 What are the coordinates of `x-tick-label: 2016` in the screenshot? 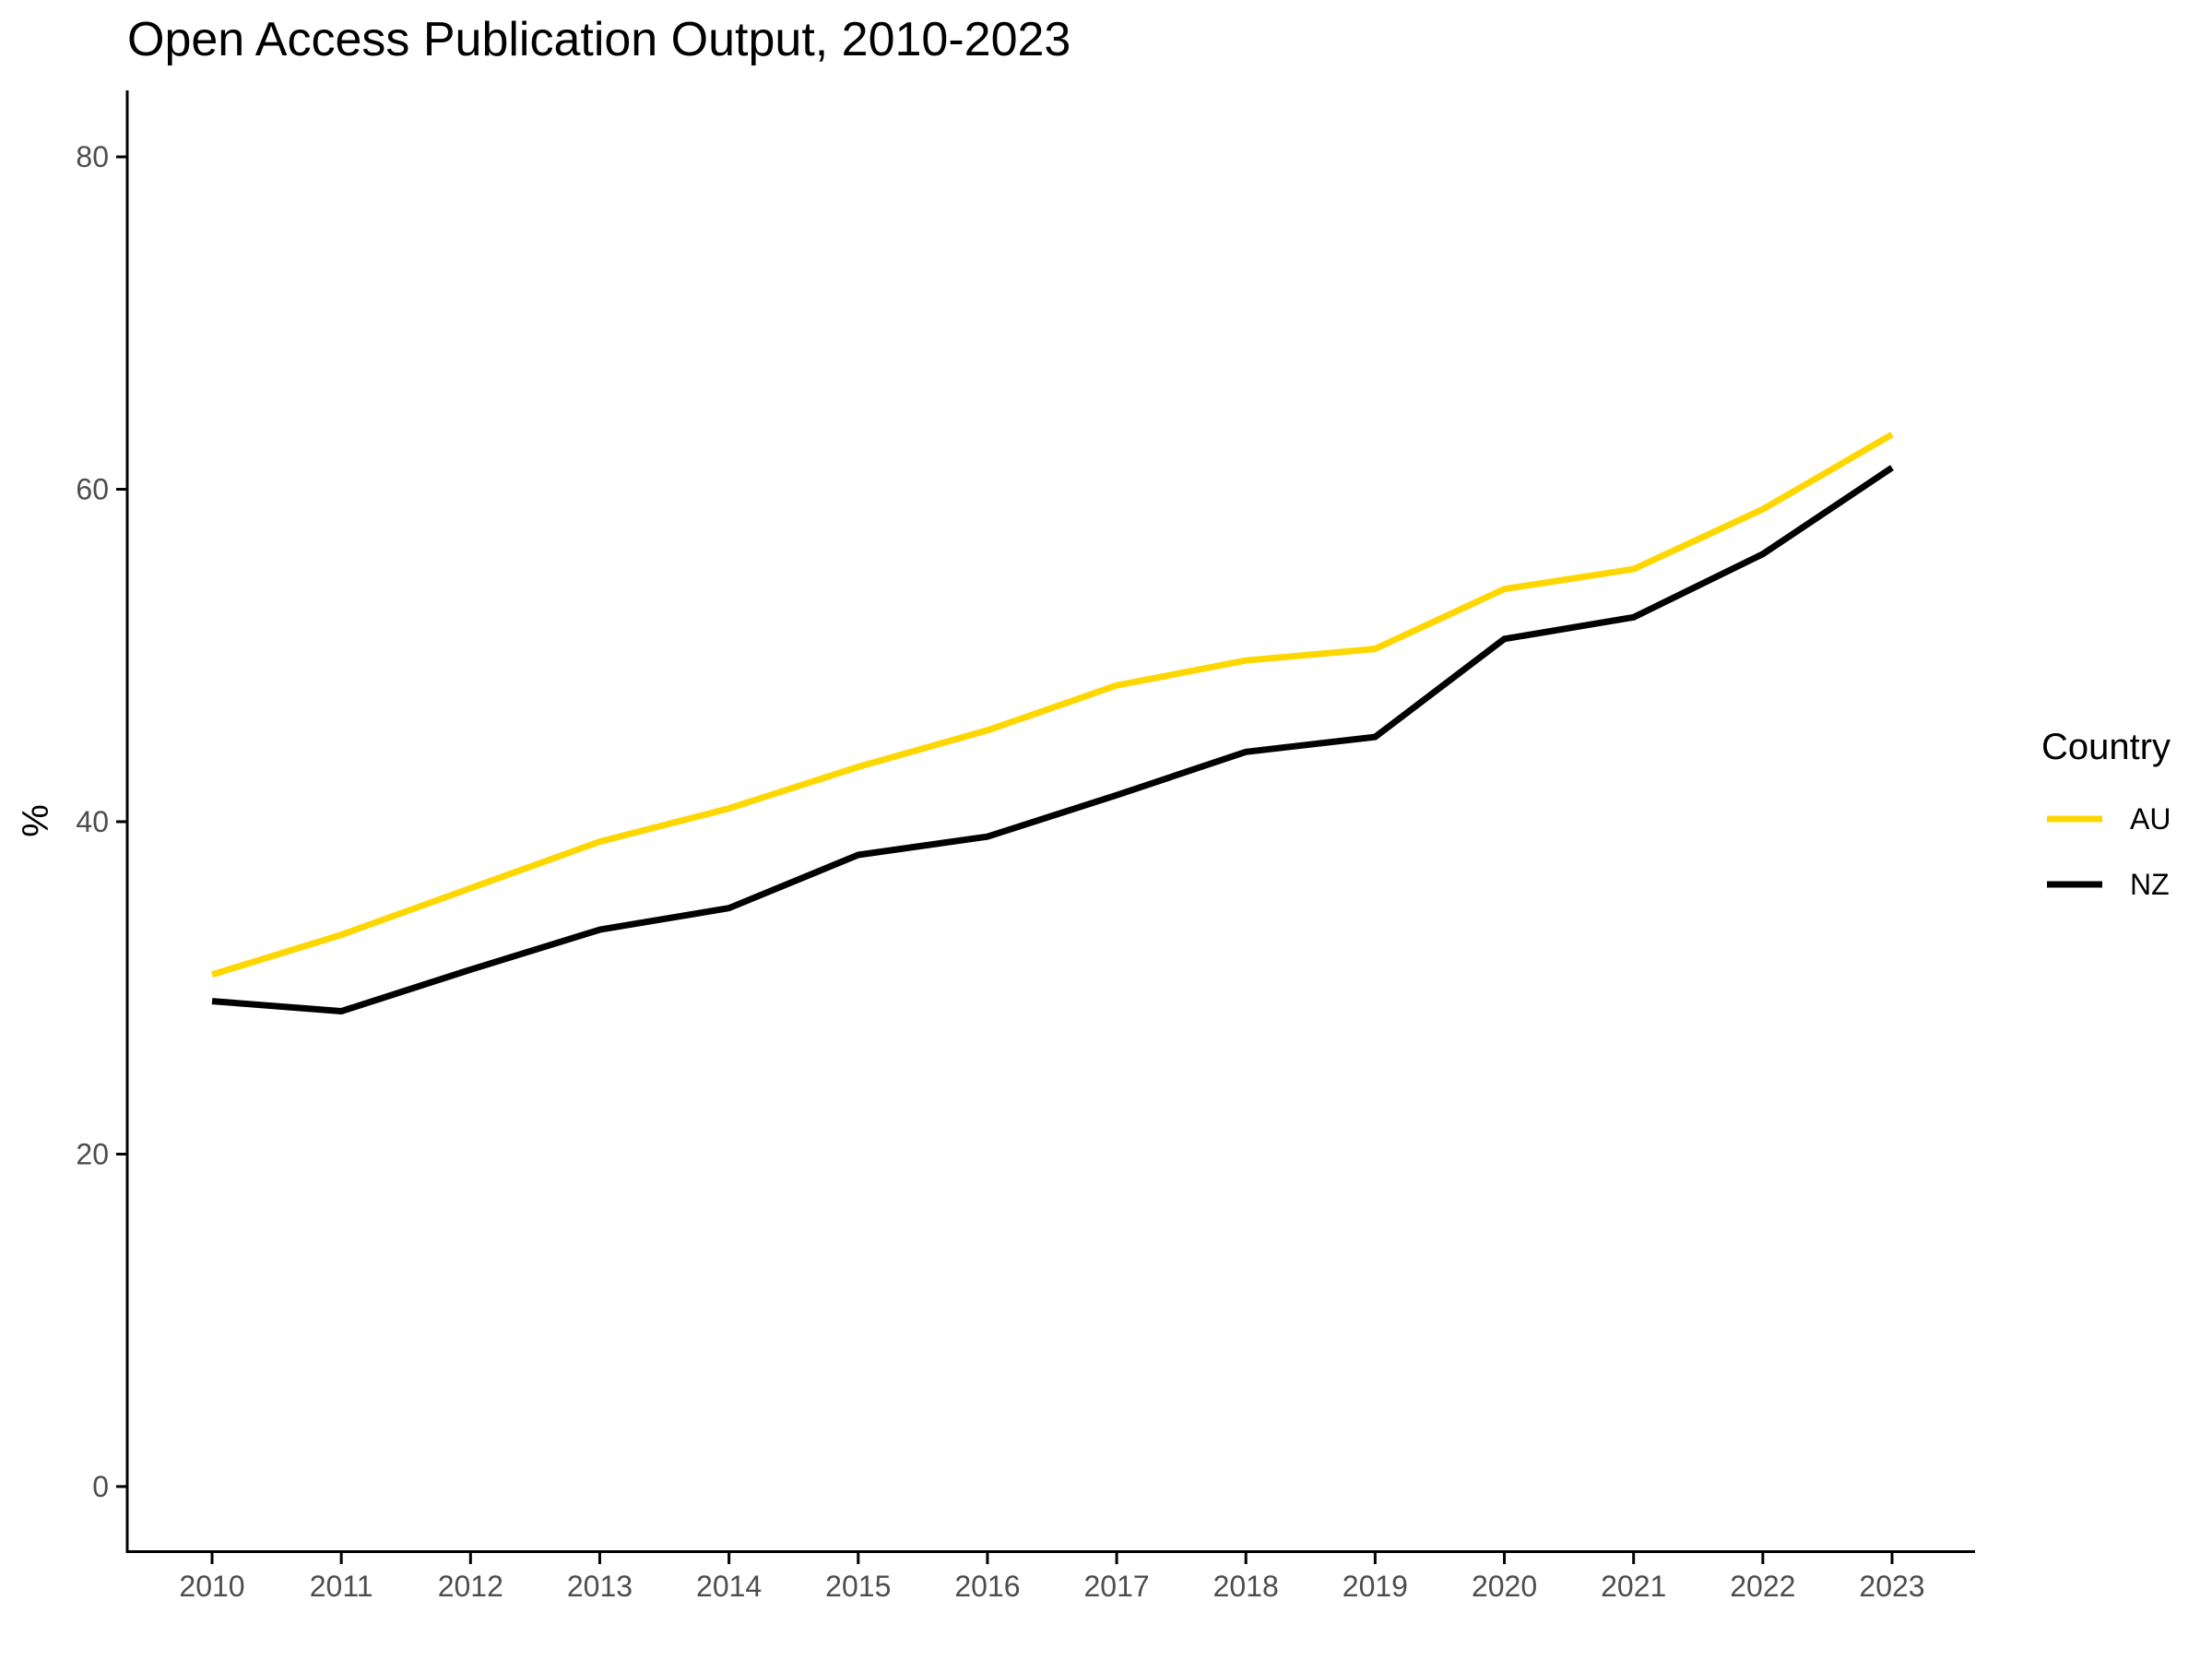 It's located at (987, 1586).